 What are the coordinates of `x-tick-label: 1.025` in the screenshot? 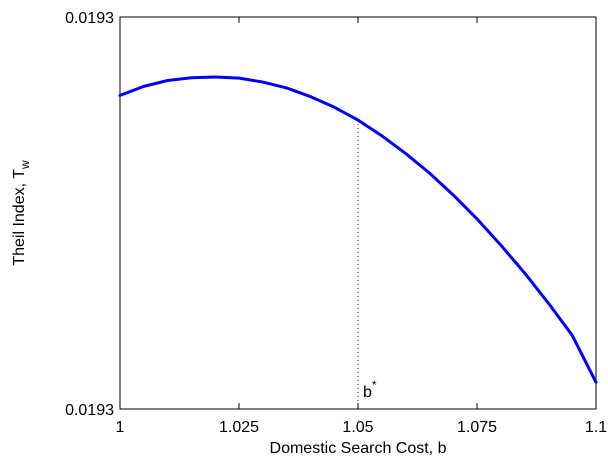 It's located at (239, 427).